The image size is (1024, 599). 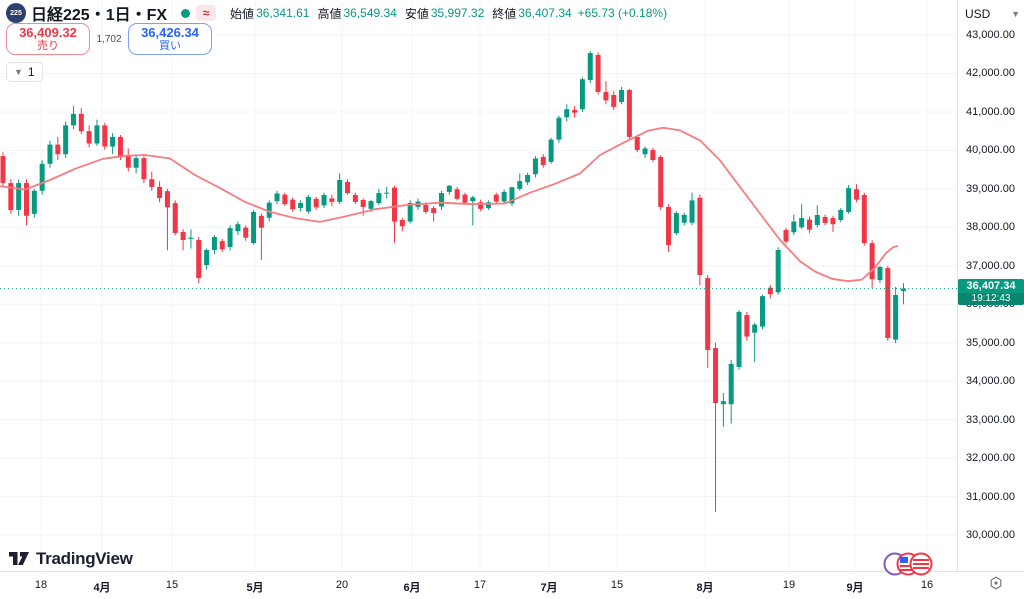 I want to click on currency-label: USD, so click(x=978, y=14).